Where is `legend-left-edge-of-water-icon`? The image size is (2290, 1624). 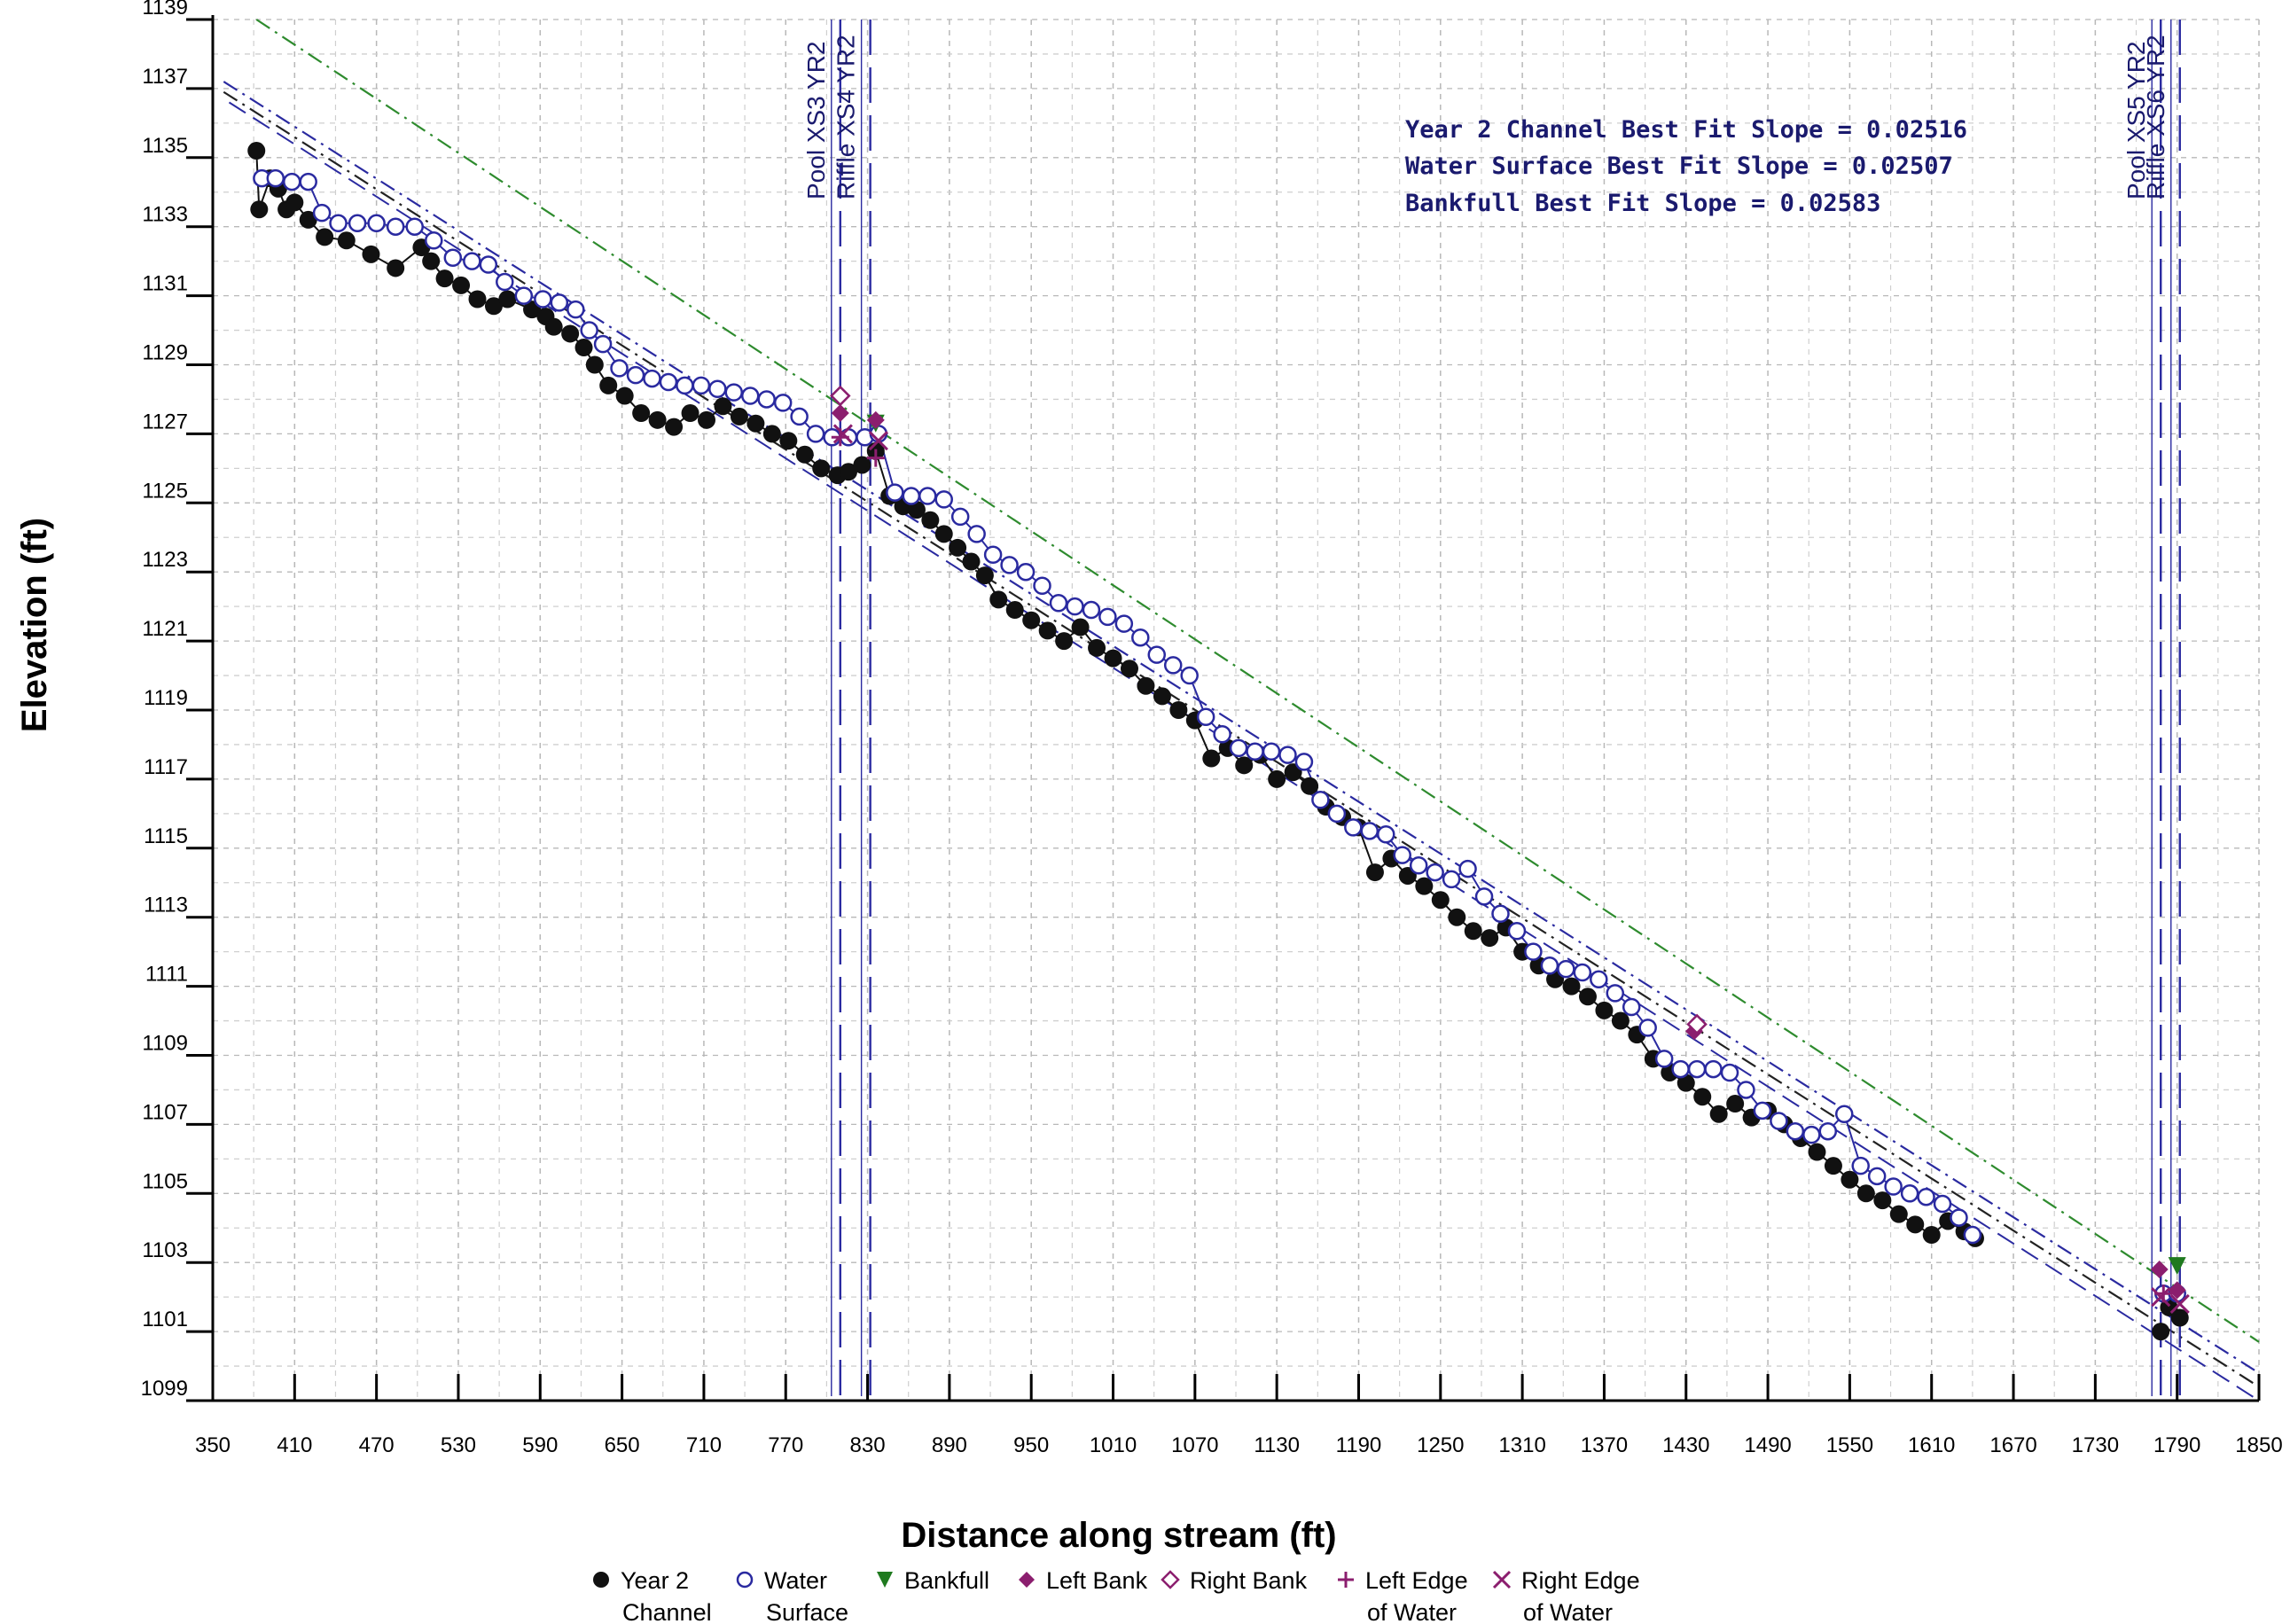 legend-left-edge-of-water-icon is located at coordinates (1346, 1580).